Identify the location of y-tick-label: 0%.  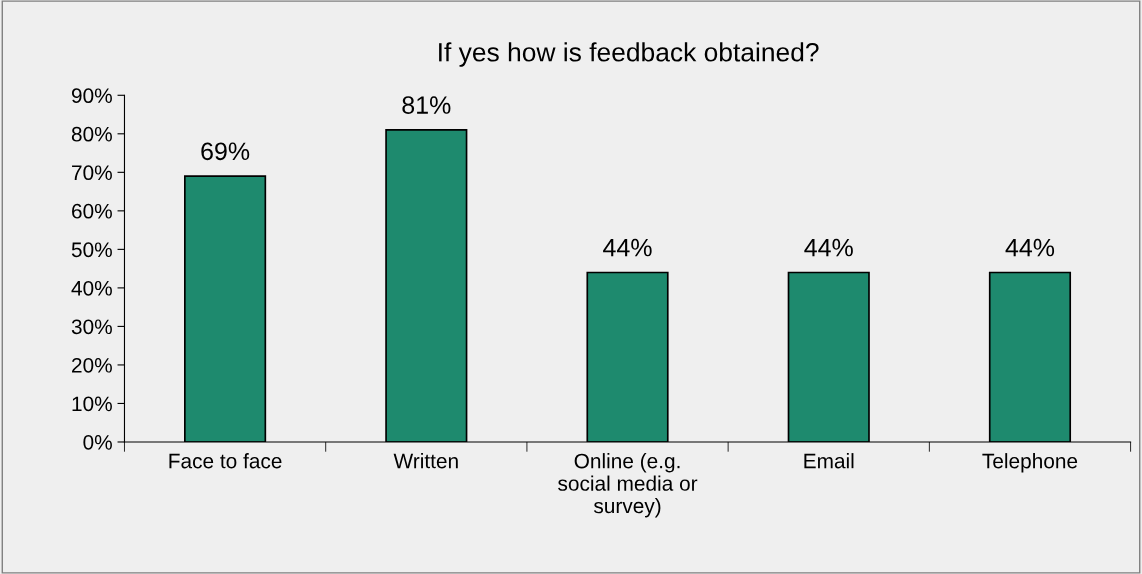
(97, 442).